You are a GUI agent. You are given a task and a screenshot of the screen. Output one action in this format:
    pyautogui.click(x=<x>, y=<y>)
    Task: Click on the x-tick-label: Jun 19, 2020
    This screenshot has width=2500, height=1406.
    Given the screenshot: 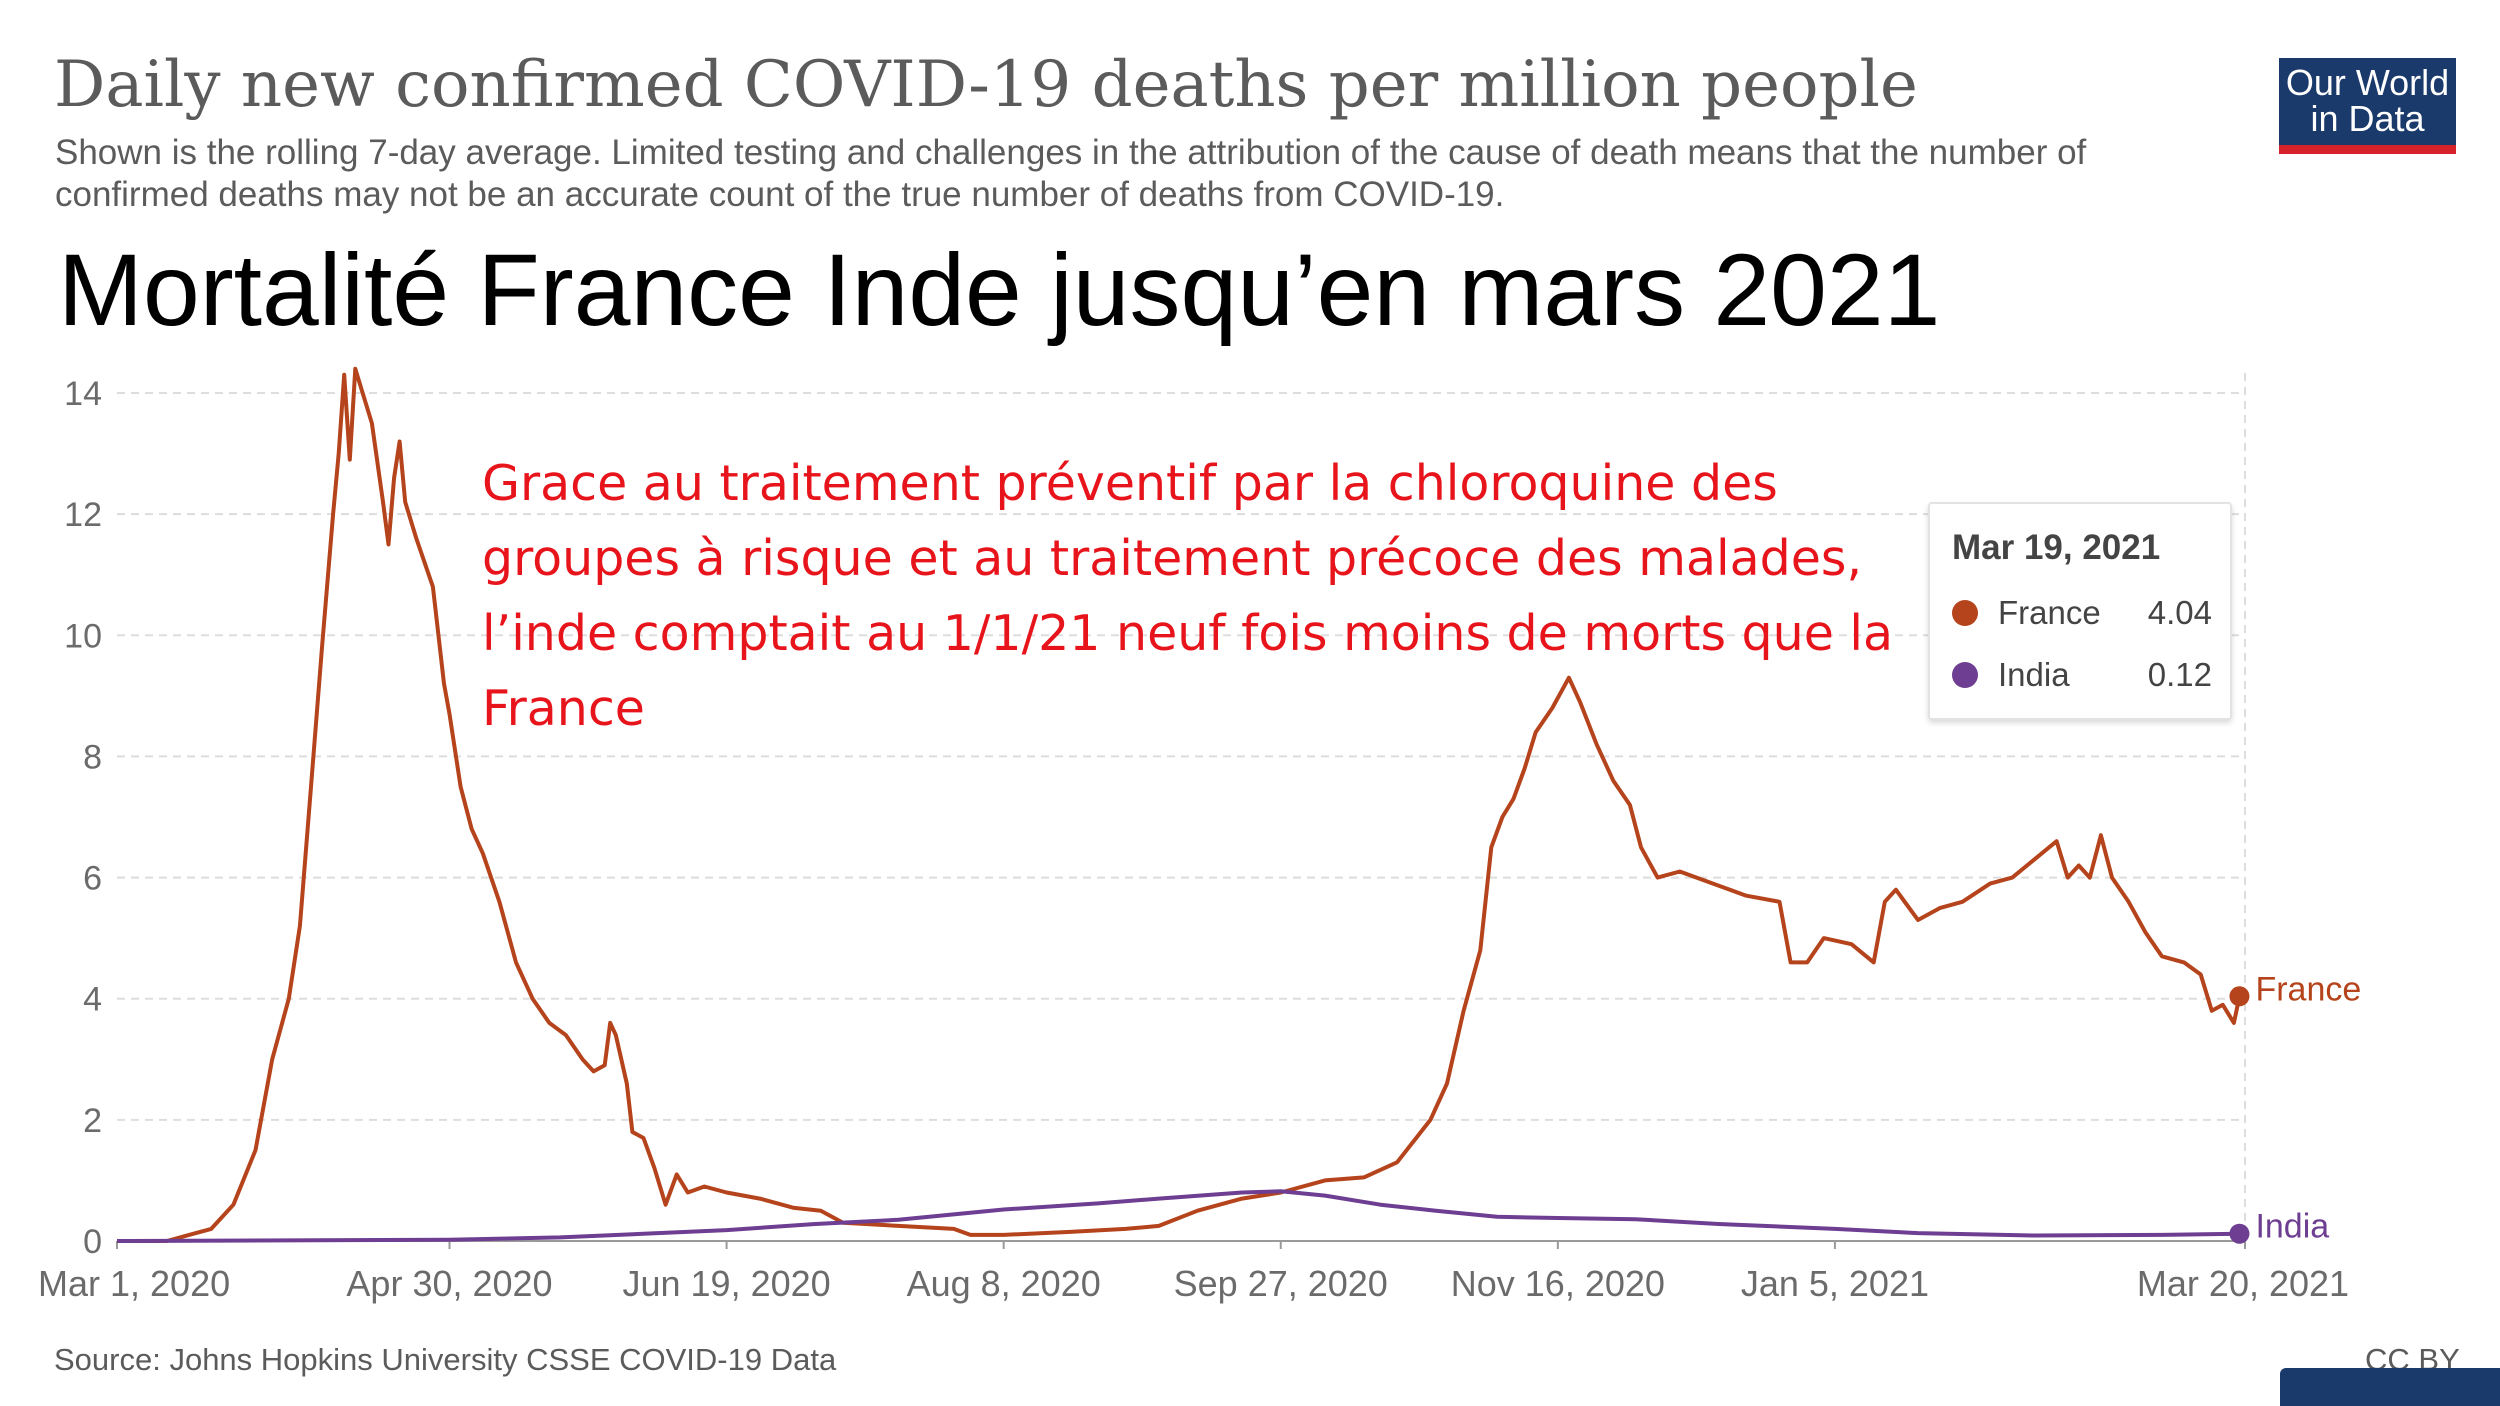 What is the action you would take?
    pyautogui.click(x=726, y=1283)
    